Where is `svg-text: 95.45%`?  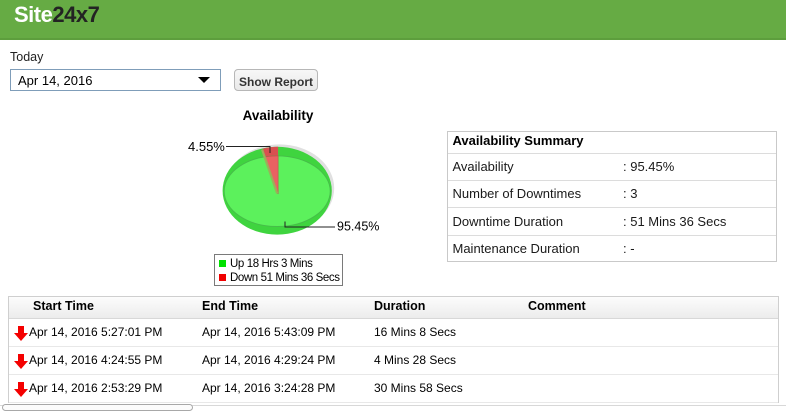
svg-text: 95.45% is located at coordinates (358, 227).